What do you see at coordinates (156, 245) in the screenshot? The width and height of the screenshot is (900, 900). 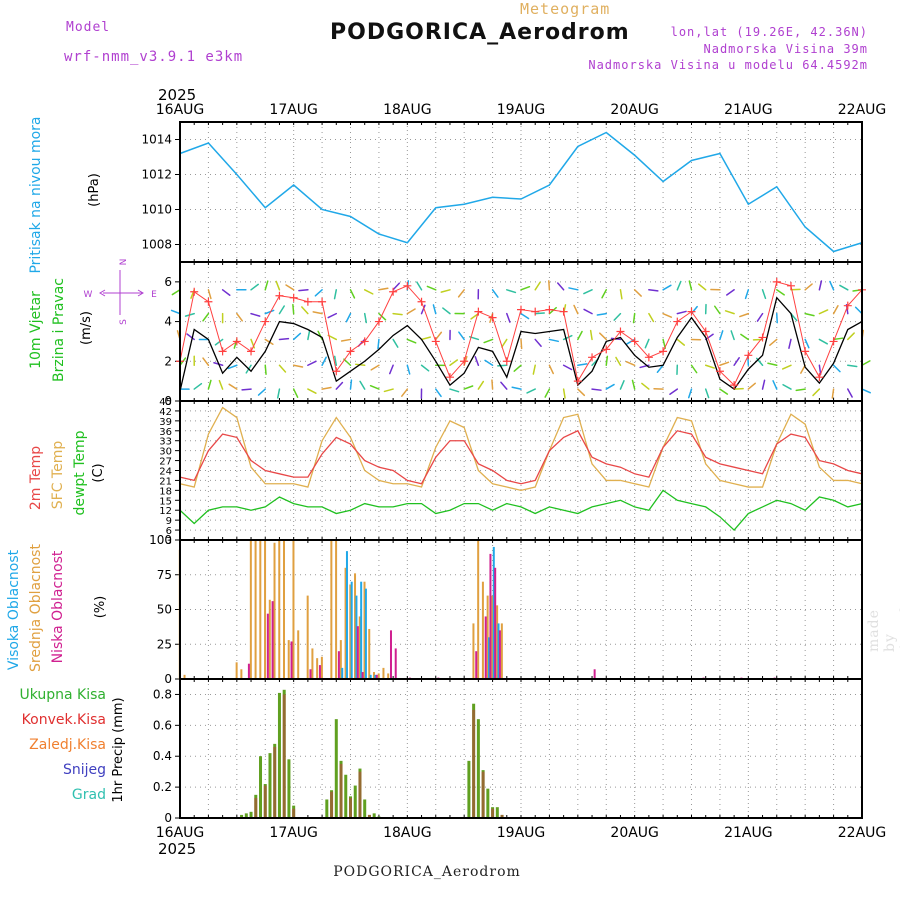 I see `y-tick-label: 1008` at bounding box center [156, 245].